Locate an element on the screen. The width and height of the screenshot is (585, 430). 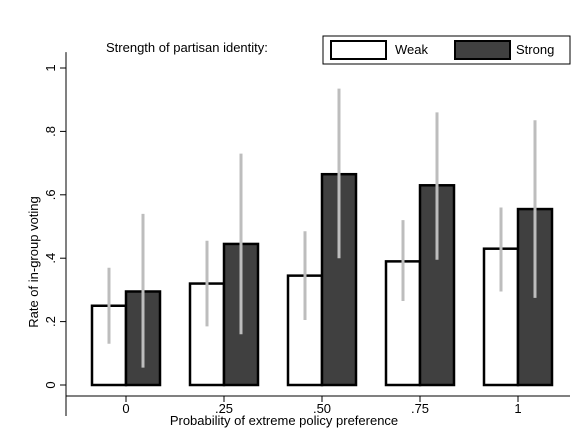
y-tick-label: .4 is located at coordinates (50, 258).